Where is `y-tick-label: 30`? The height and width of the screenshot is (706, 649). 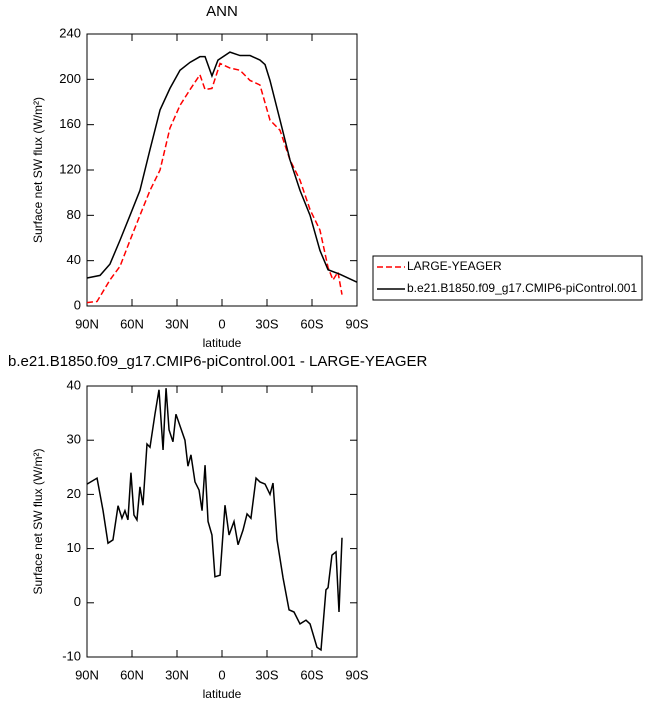
y-tick-label: 30 is located at coordinates (74, 439).